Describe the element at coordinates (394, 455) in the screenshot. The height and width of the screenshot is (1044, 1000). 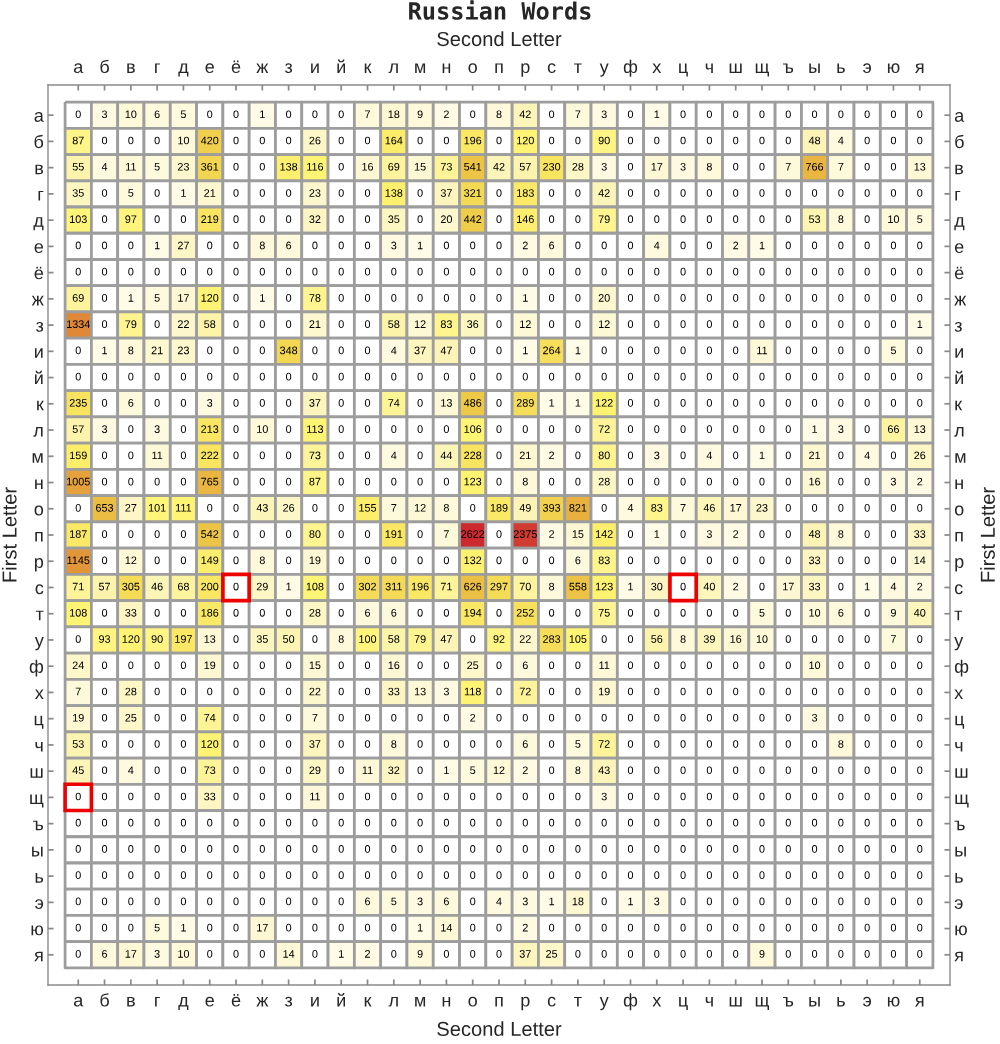
I see `data-label: 4` at that location.